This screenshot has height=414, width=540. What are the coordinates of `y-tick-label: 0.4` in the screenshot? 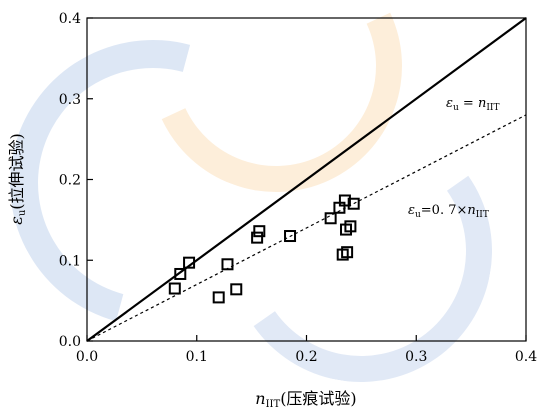 It's located at (70, 19).